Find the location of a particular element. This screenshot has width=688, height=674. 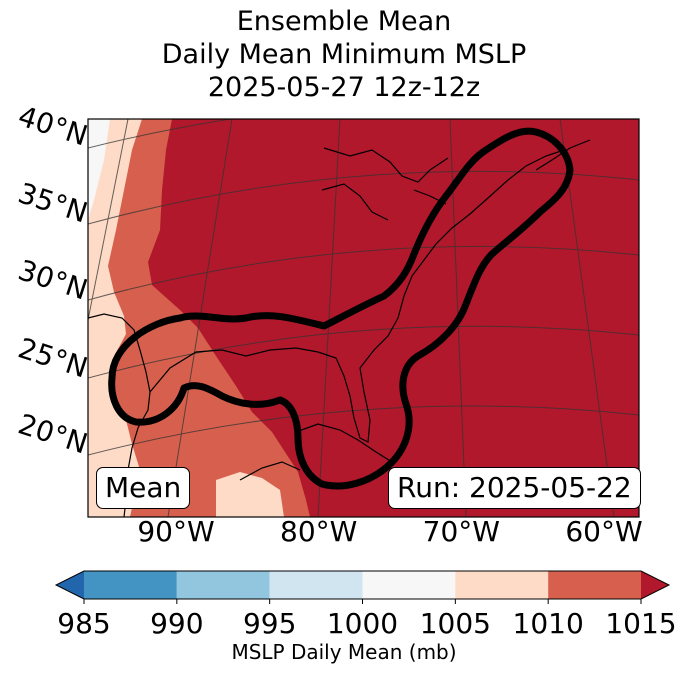

colorbar-segments is located at coordinates (362, 585).